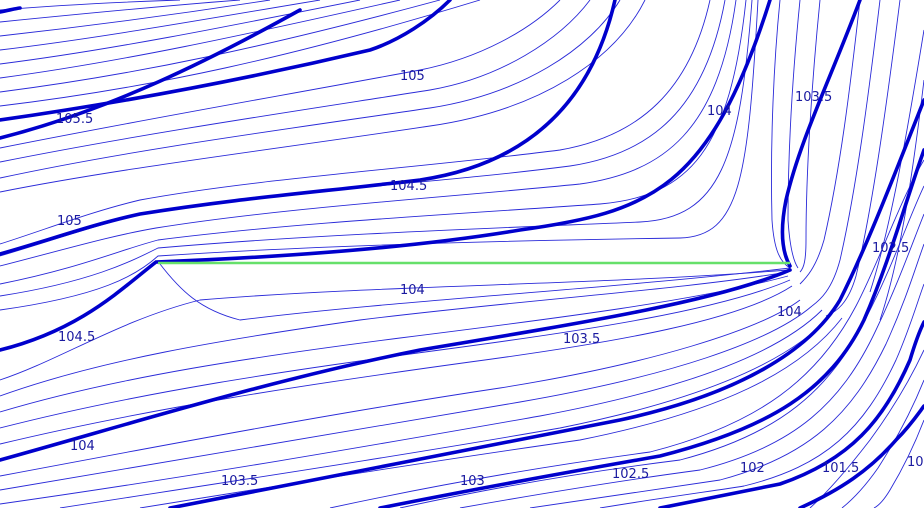 The height and width of the screenshot is (508, 924). I want to click on contour-label: 102, so click(752, 468).